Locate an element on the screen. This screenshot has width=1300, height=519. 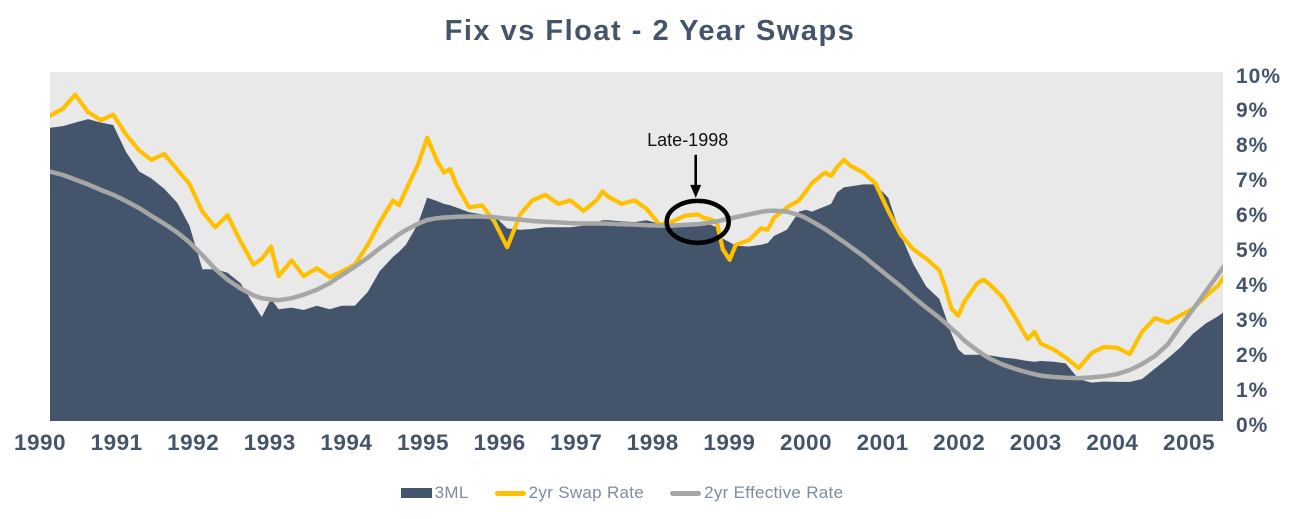
annotation-label: Late-1998 is located at coordinates (687, 140).